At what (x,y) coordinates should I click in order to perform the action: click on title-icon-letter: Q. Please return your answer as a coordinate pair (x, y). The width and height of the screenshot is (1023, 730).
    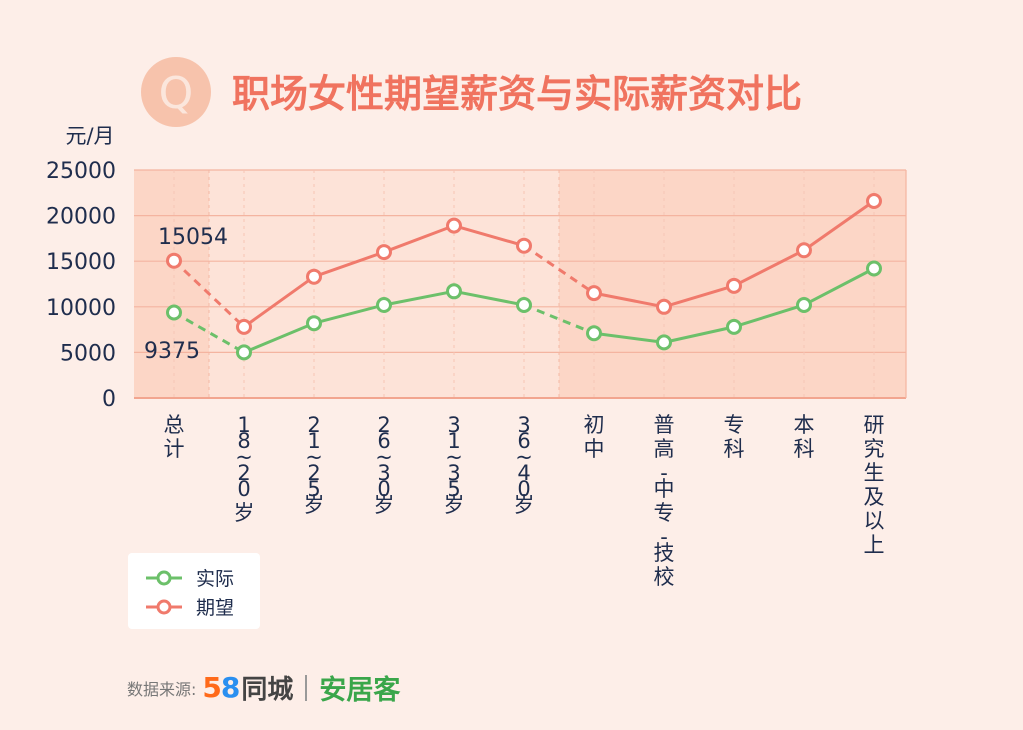
    Looking at the image, I should click on (176, 93).